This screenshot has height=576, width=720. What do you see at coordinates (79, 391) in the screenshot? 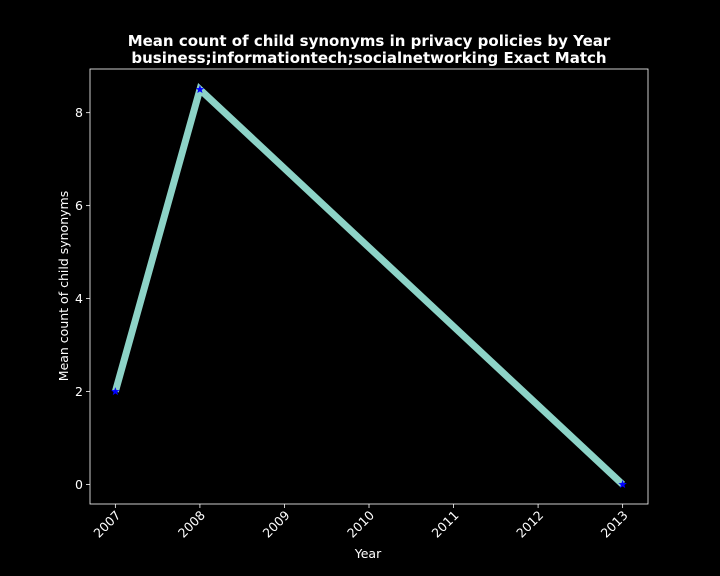
I see `y-tick-label: 2` at bounding box center [79, 391].